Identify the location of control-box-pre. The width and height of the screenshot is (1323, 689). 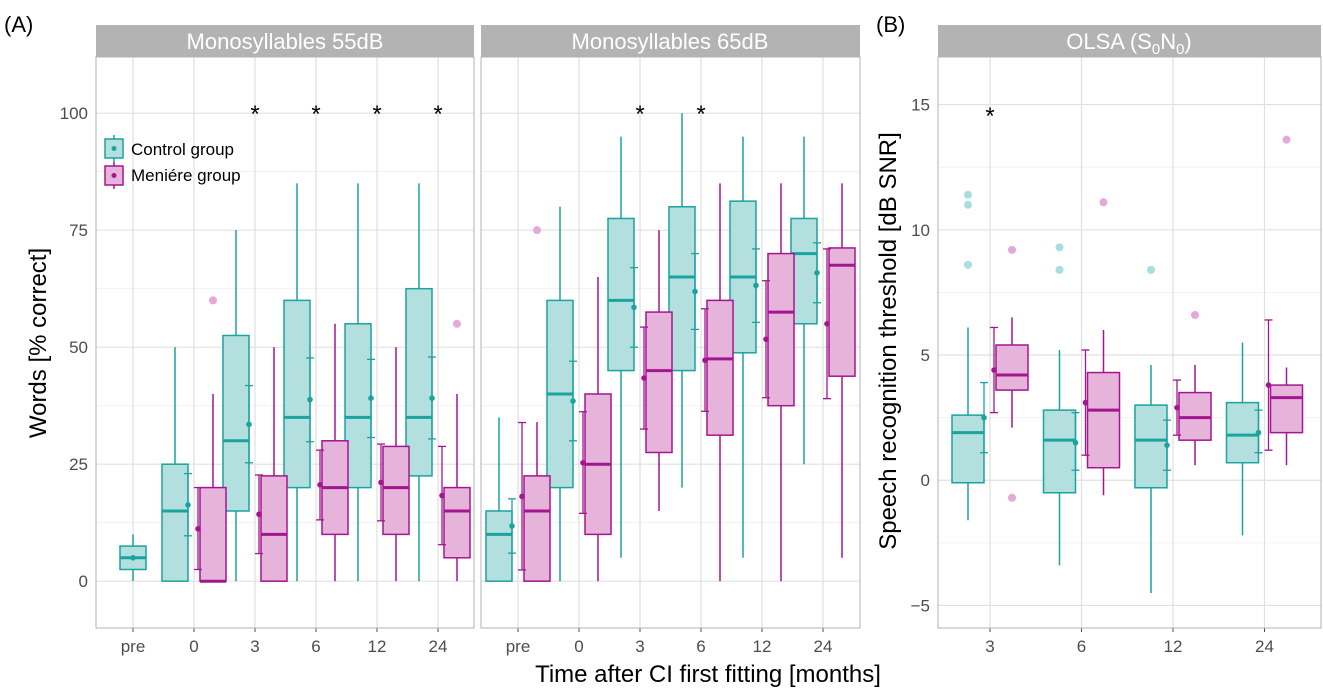
(500, 499).